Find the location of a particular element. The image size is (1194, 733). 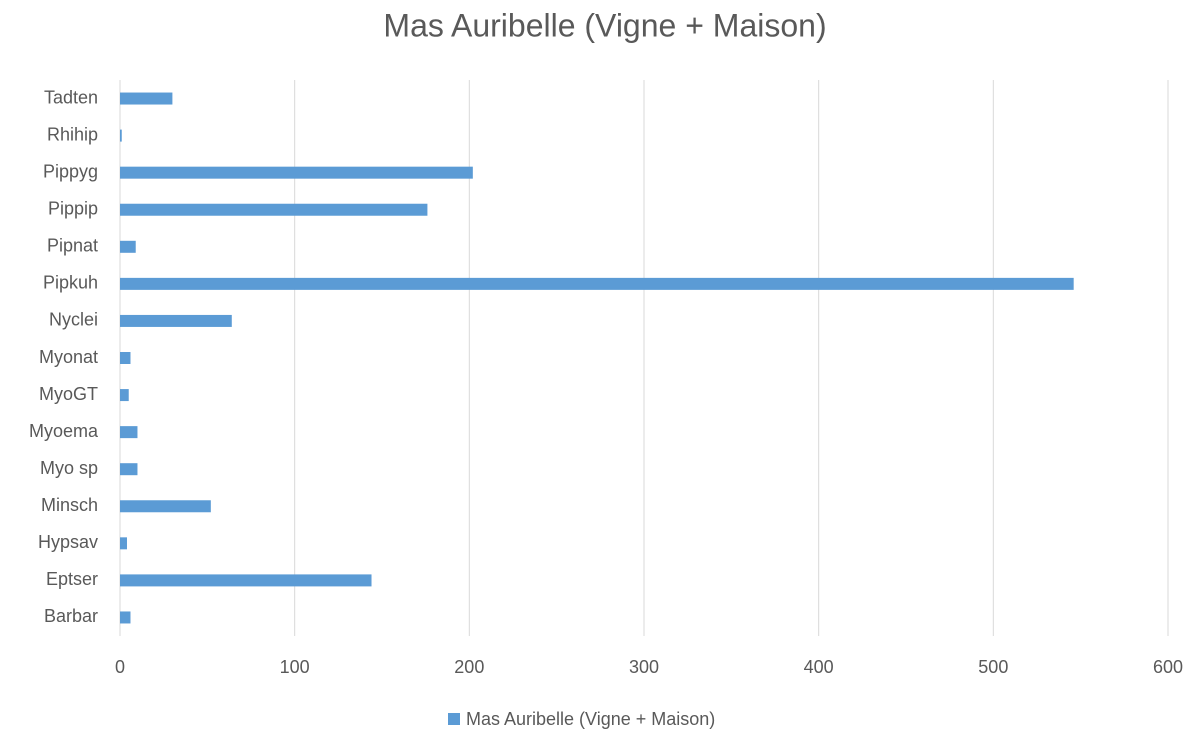

y-tick-label: MyoGT is located at coordinates (68, 394).